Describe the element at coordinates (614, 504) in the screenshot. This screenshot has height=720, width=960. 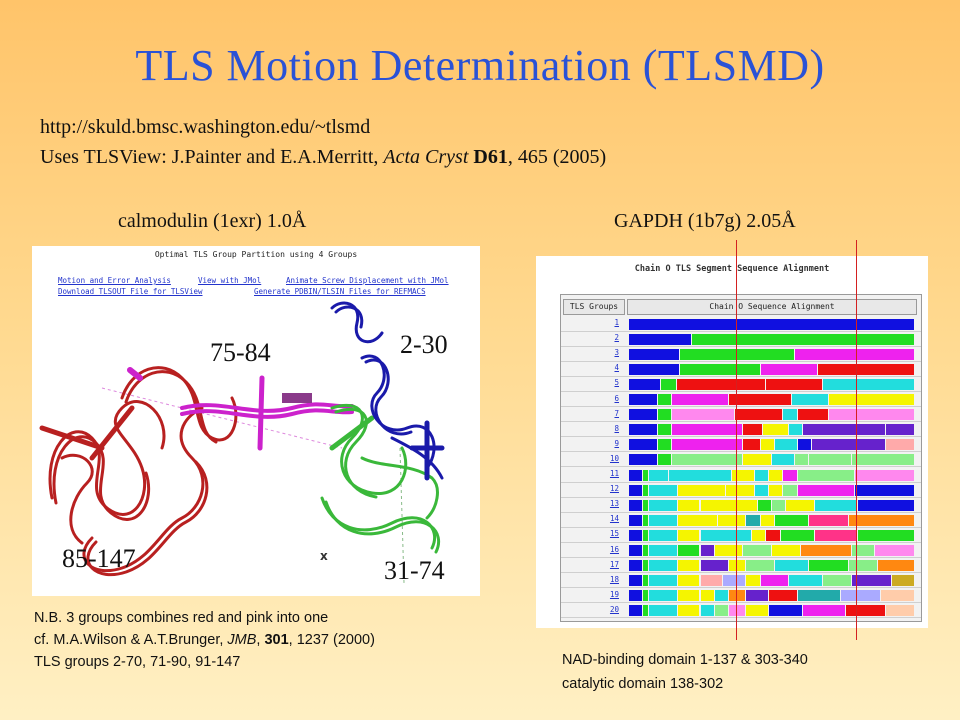
I see `tls-group-row-13: 13` at that location.